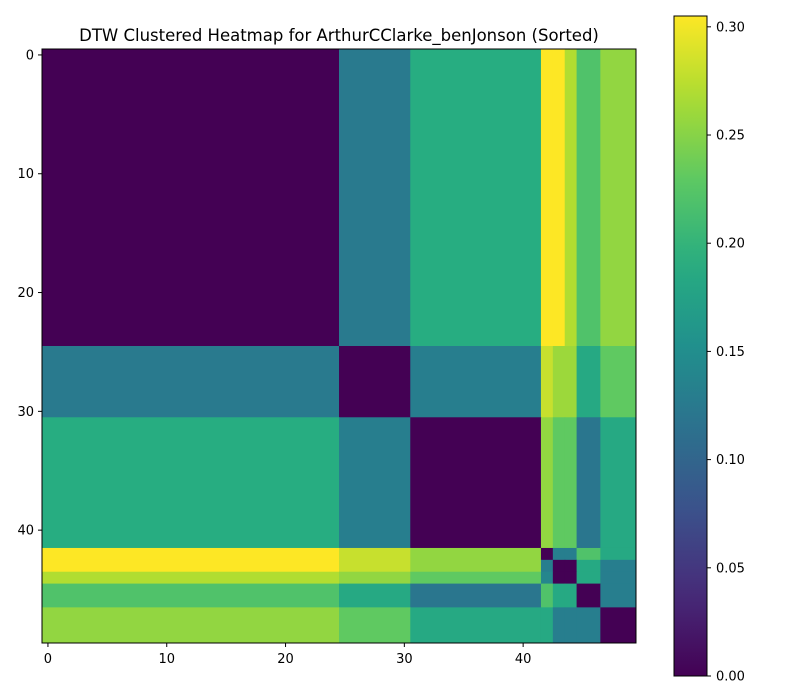 The height and width of the screenshot is (700, 800). I want to click on x-tick-label: 0, so click(48, 659).